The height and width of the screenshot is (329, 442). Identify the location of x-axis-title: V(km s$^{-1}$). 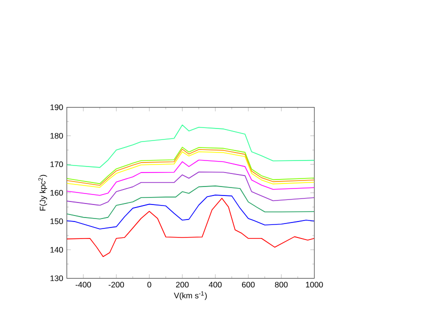
(190, 295).